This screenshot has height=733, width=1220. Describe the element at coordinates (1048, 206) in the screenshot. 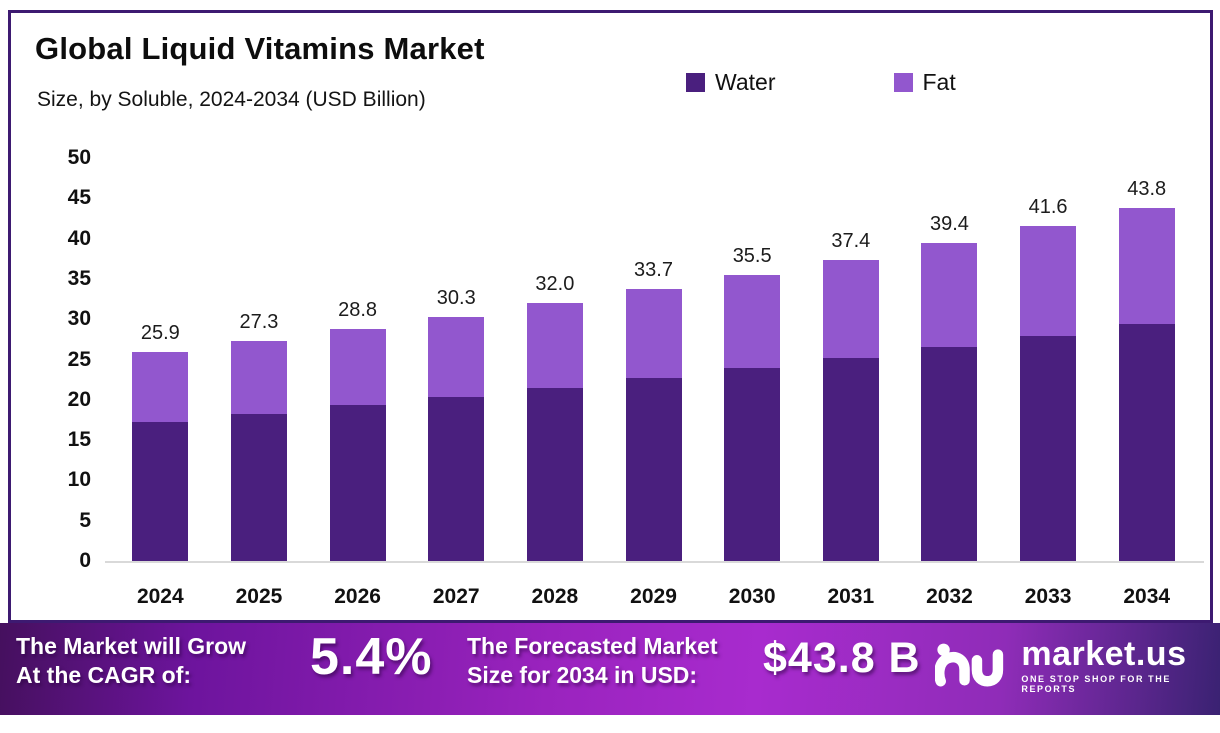

I see `bar-value-label: 41.6` at that location.